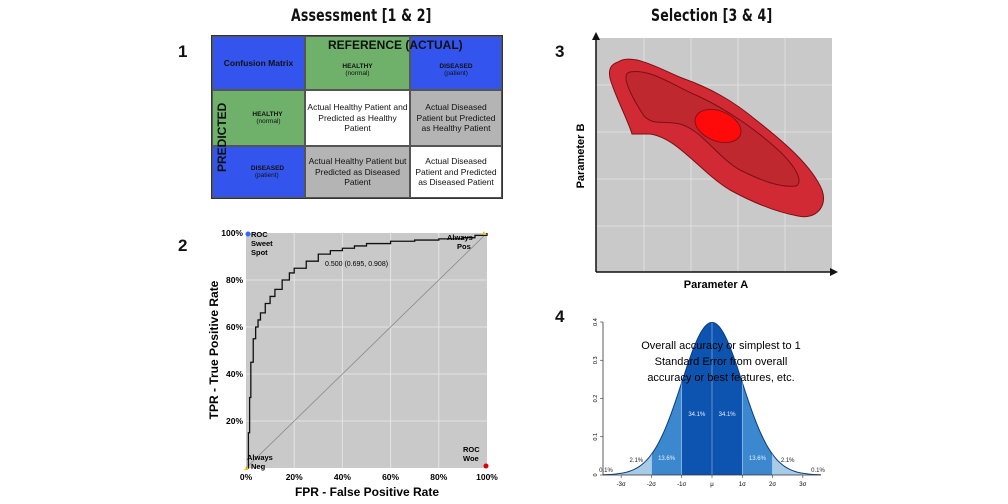  I want to click on row-healthy-label: HEALTHY, so click(267, 114).